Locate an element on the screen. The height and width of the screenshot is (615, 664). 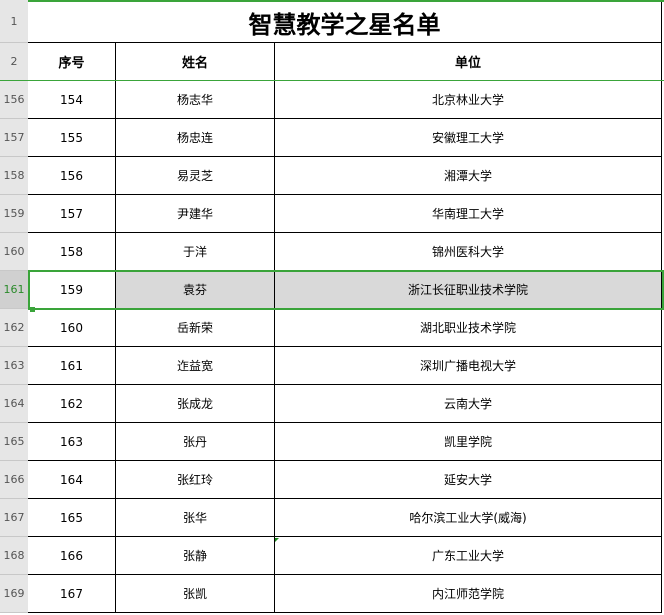
cell-unit: 浙江长征职业技术学院 is located at coordinates (468, 289).